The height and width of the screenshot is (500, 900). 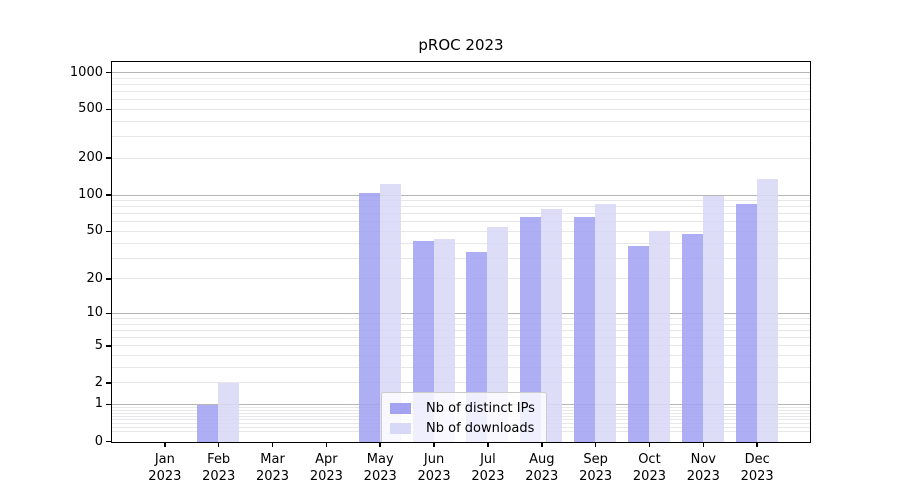 I want to click on legend-row-distinct-ips: Nb of distinct IPs, so click(x=464, y=408).